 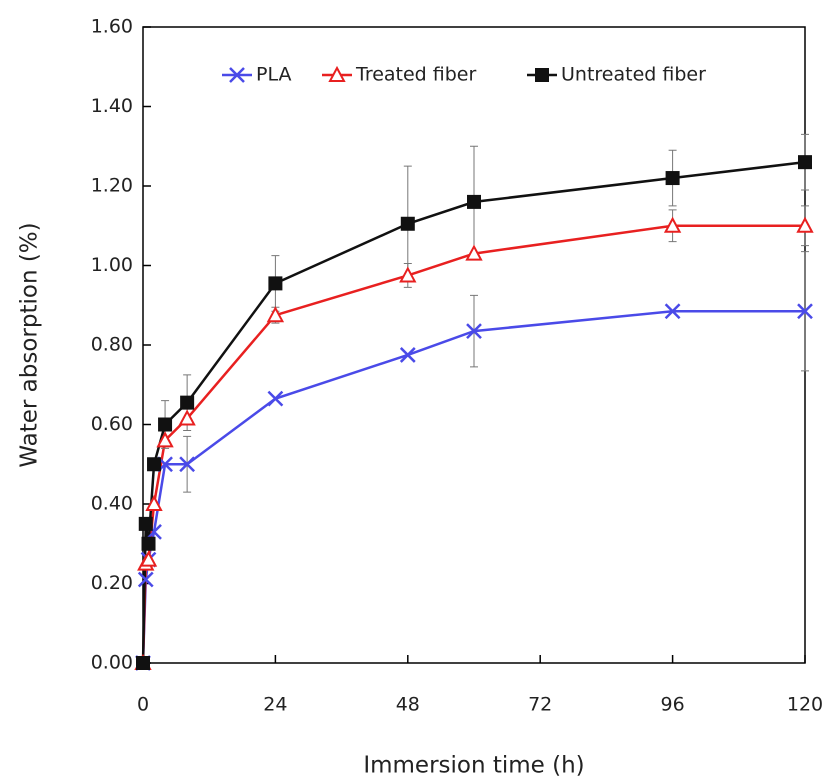 I want to click on y-tick-label: 1.00, so click(x=112, y=265).